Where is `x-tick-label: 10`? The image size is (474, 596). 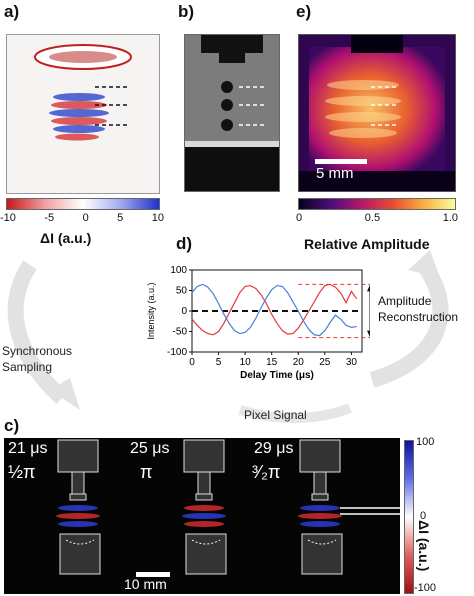
x-tick-label: 10 is located at coordinates (246, 362).